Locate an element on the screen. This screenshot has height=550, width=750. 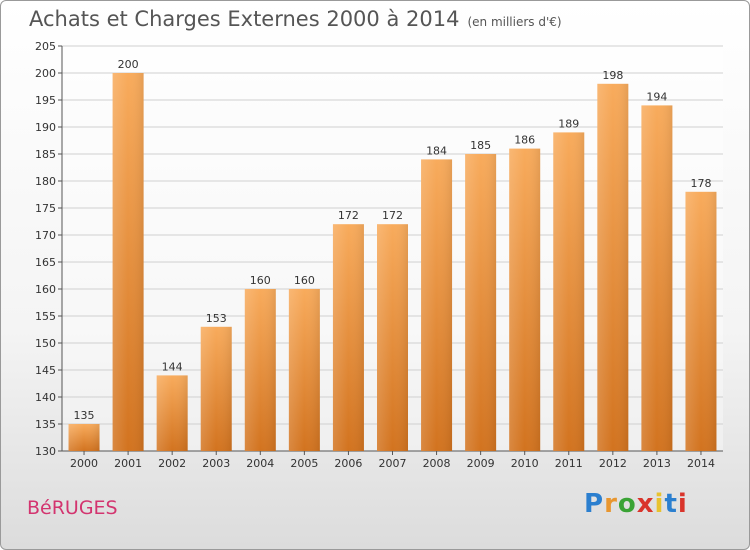
y-tick-label: 185 is located at coordinates (45, 154).